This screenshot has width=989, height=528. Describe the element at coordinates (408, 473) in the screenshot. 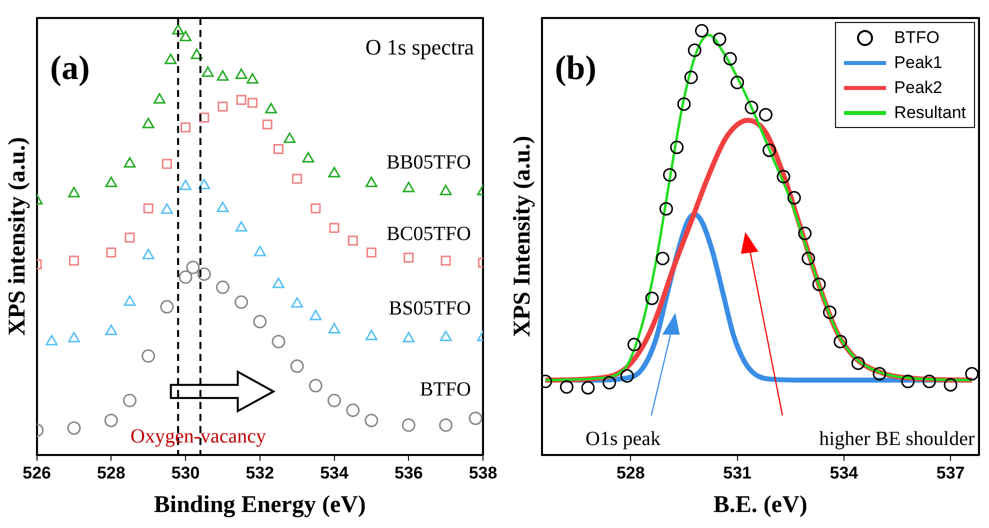

I see `x-tick-label: 536` at that location.